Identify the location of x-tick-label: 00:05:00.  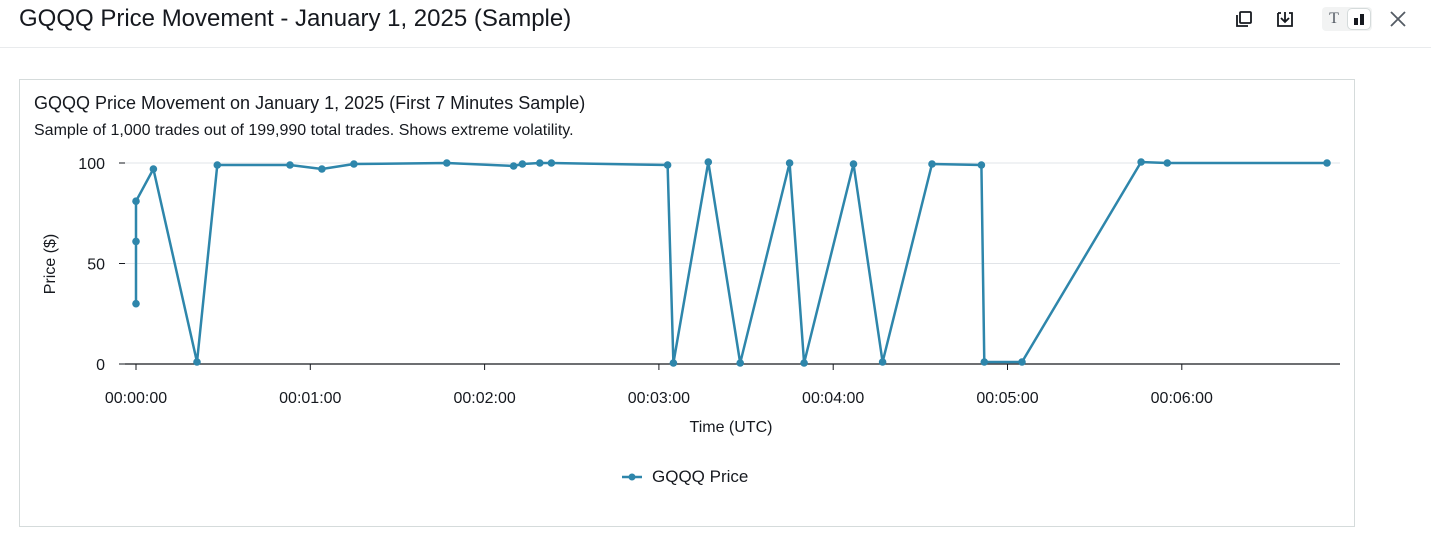
(1007, 398).